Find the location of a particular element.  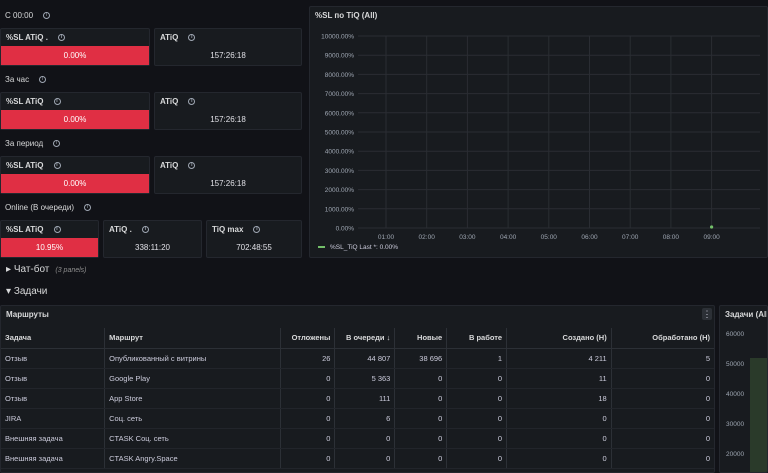

chart-title: %SL по TiQ (All) is located at coordinates (346, 15).